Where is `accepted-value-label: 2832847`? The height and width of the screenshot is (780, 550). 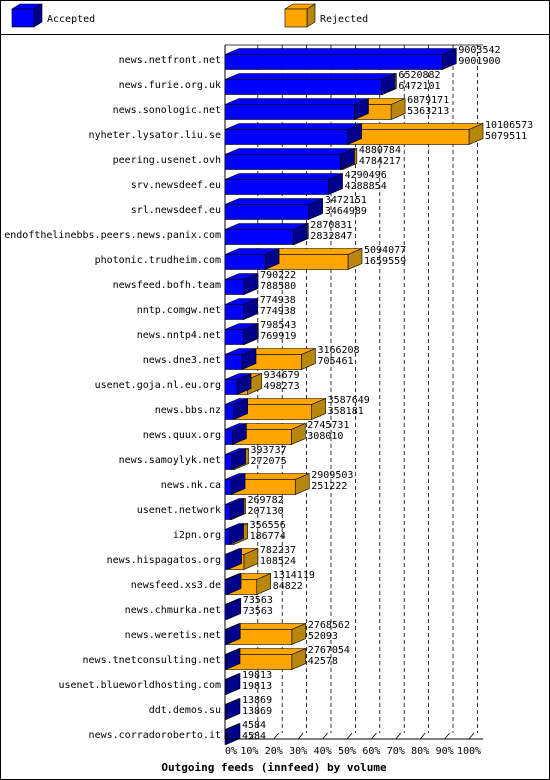 accepted-value-label: 2832847 is located at coordinates (331, 236).